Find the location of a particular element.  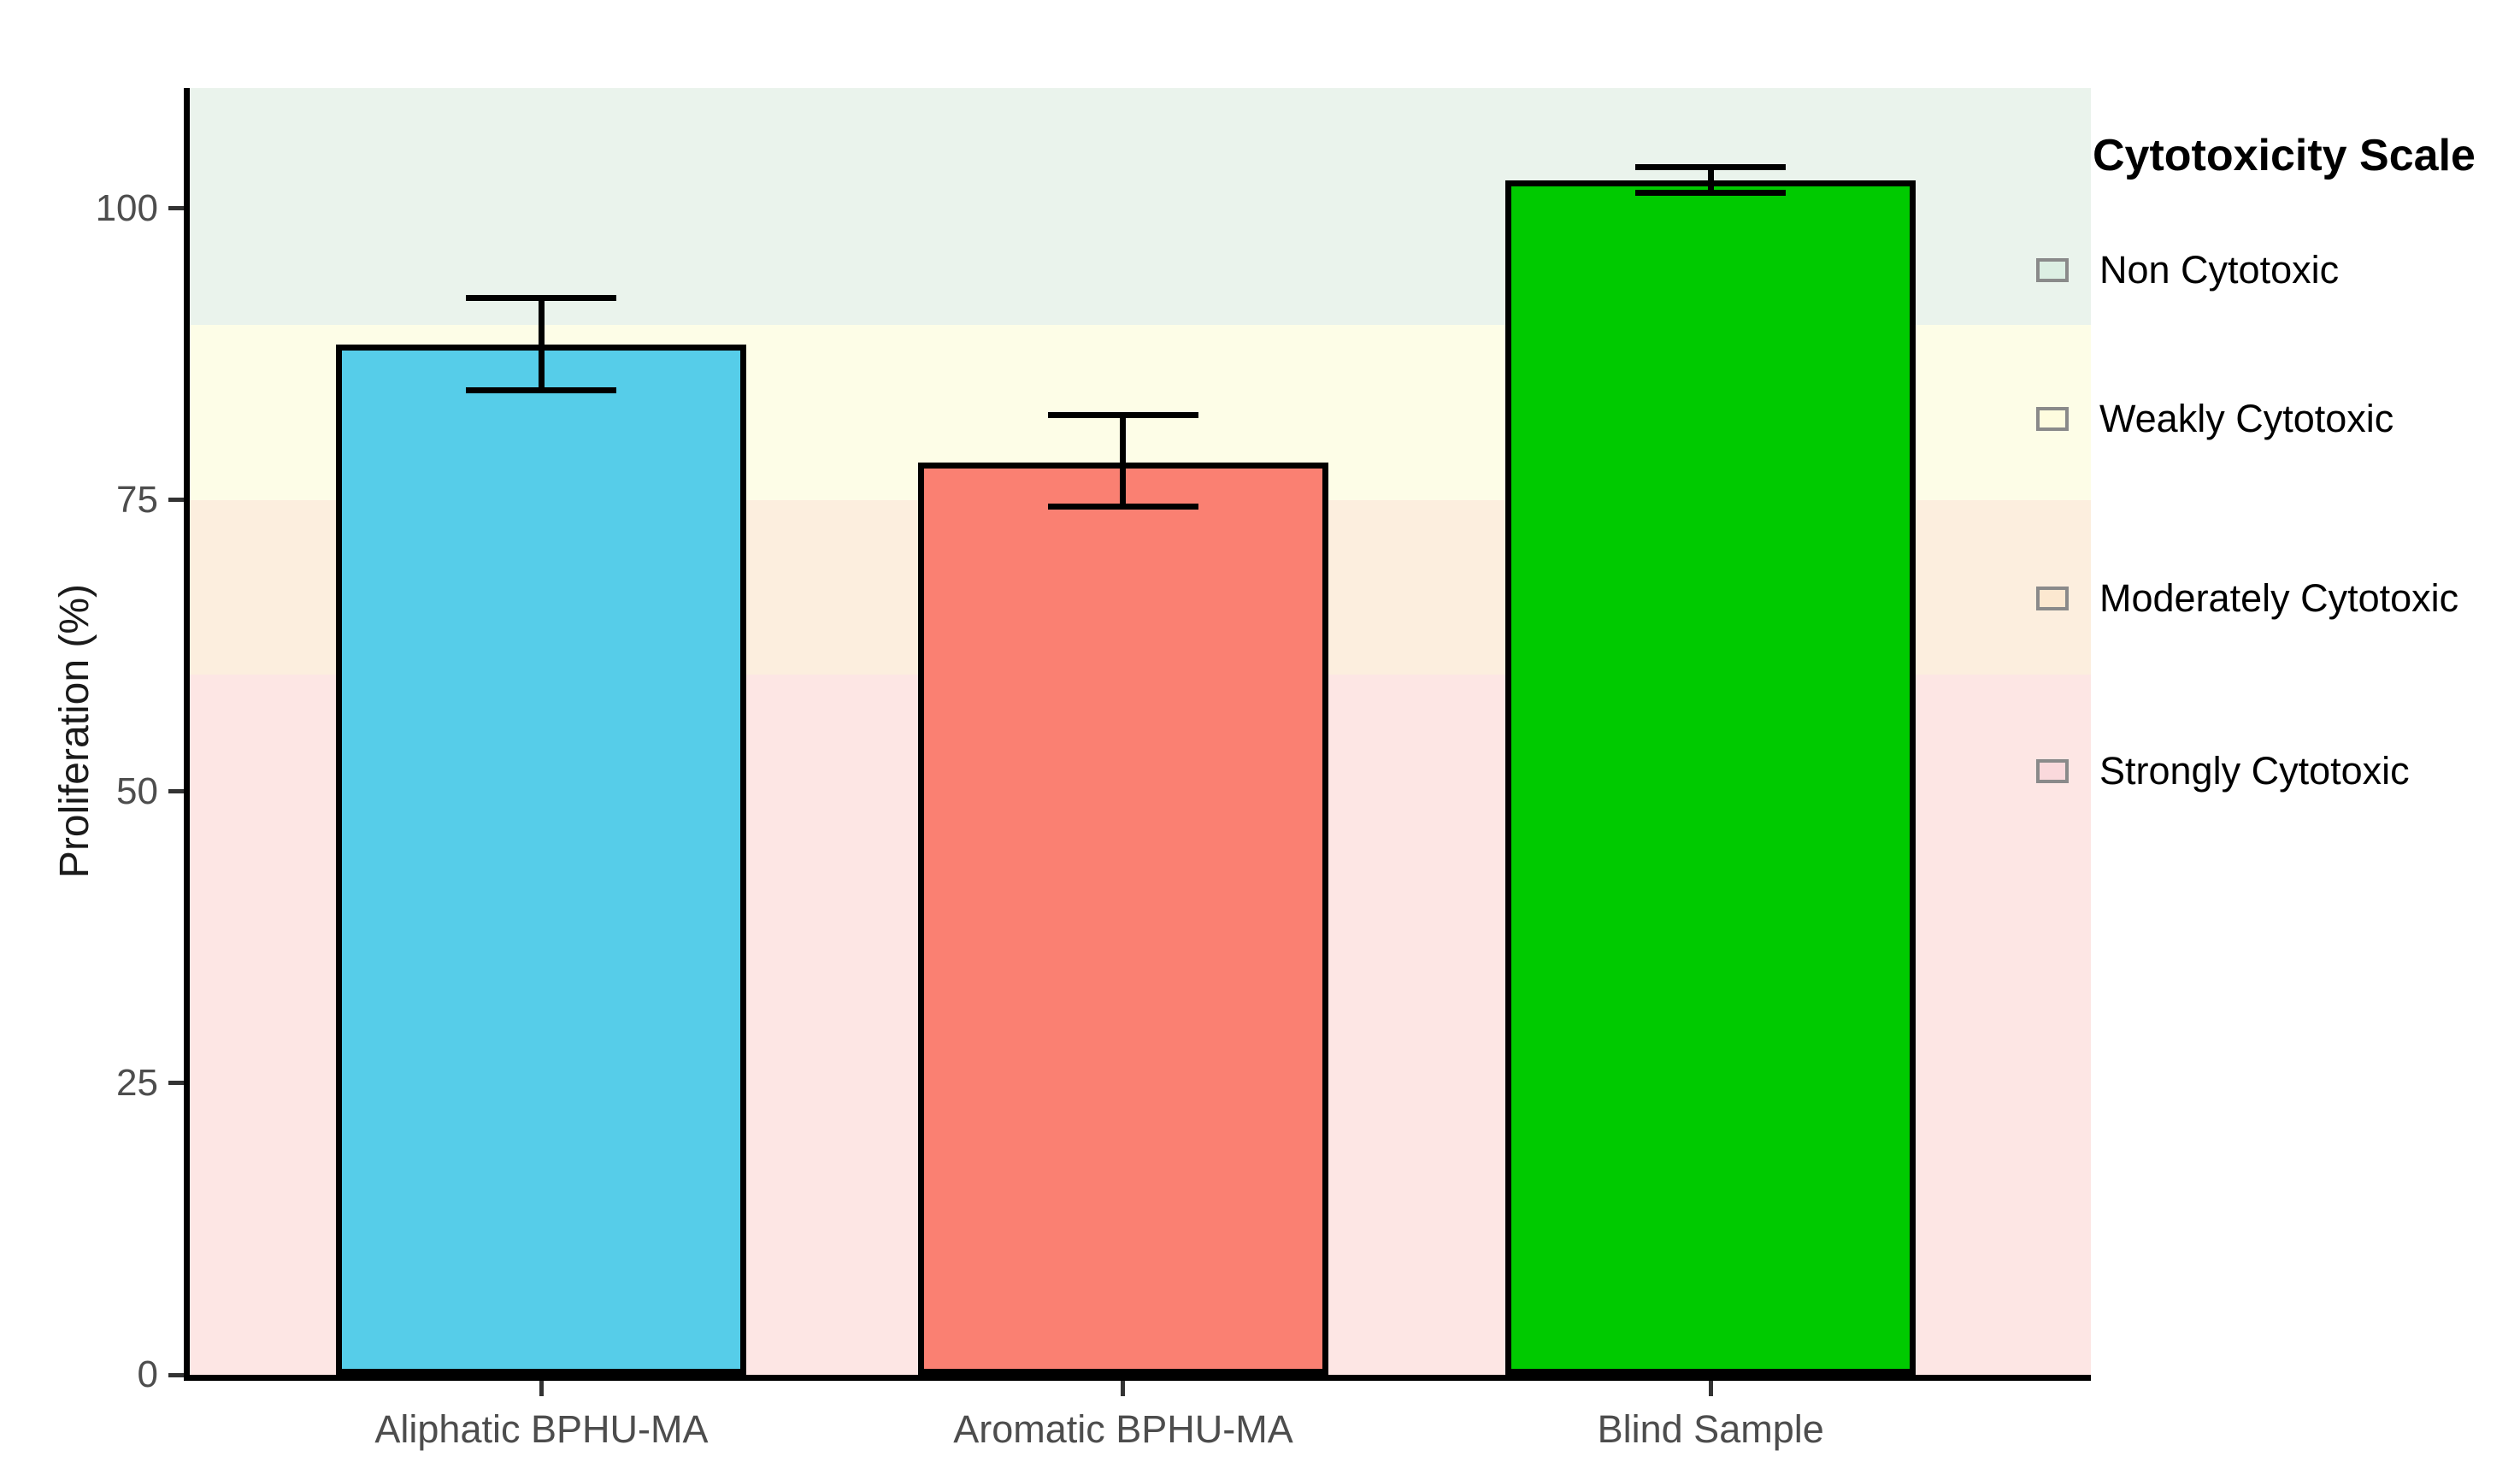

y-tick-label: 25 is located at coordinates (137, 1082).